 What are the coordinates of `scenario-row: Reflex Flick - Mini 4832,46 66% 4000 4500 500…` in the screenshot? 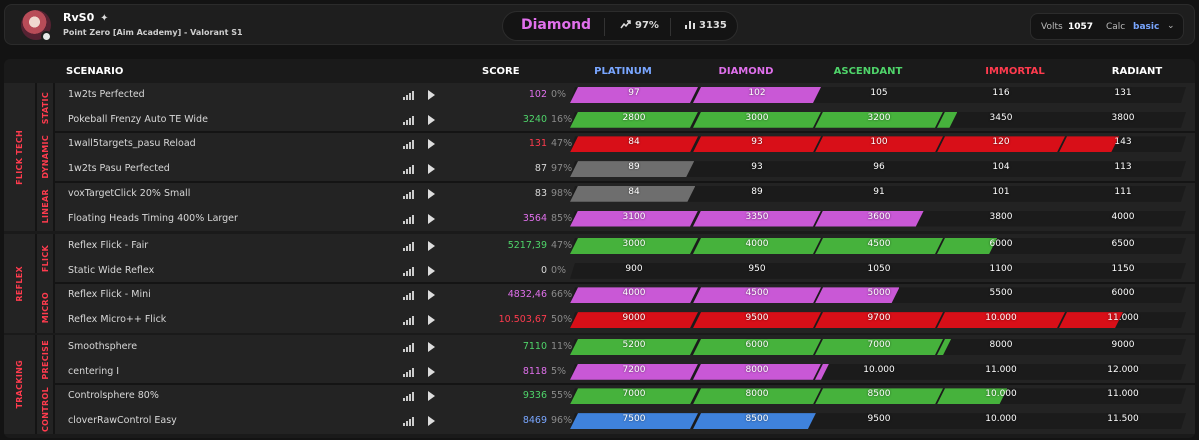 It's located at (625, 295).